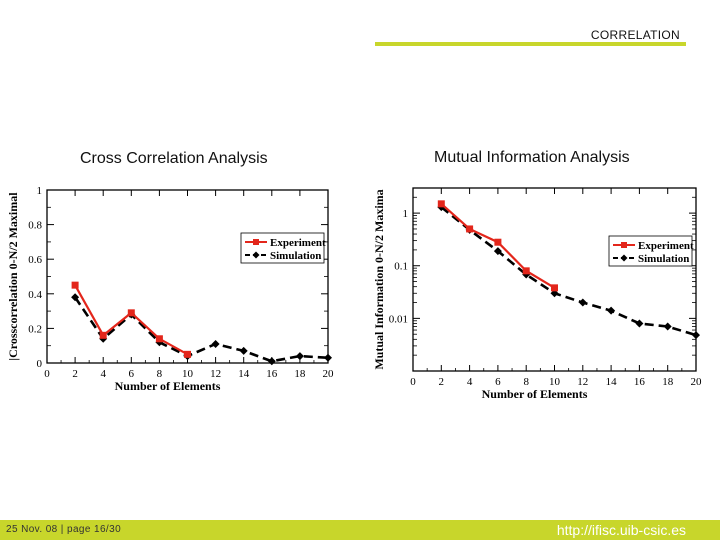  What do you see at coordinates (621, 530) in the screenshot?
I see `footer-url-link: http://ifisc.uib-csic.es` at bounding box center [621, 530].